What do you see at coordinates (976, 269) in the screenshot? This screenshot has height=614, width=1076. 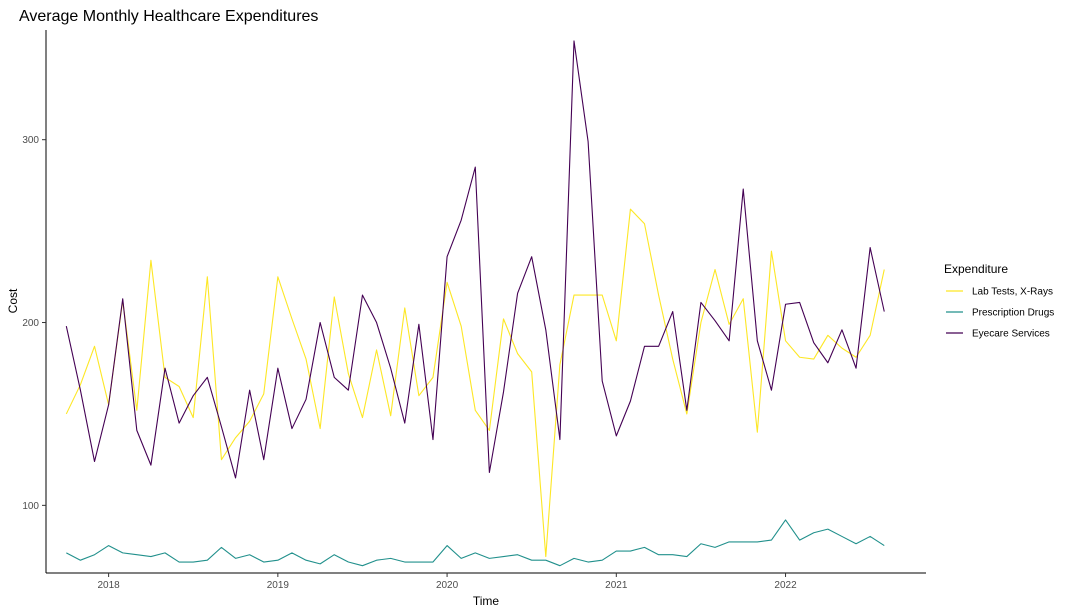 I see `legend-title: Expenditure` at bounding box center [976, 269].